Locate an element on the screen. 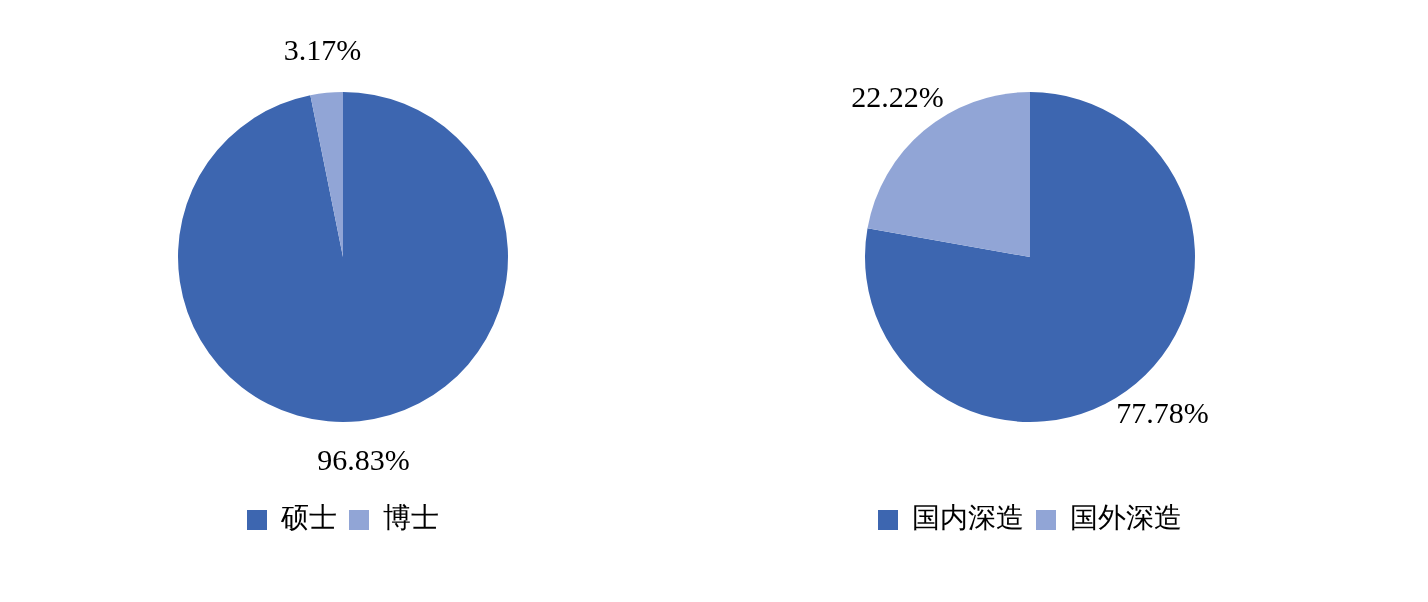 The height and width of the screenshot is (602, 1428). data-label: 3.17% is located at coordinates (322, 49).